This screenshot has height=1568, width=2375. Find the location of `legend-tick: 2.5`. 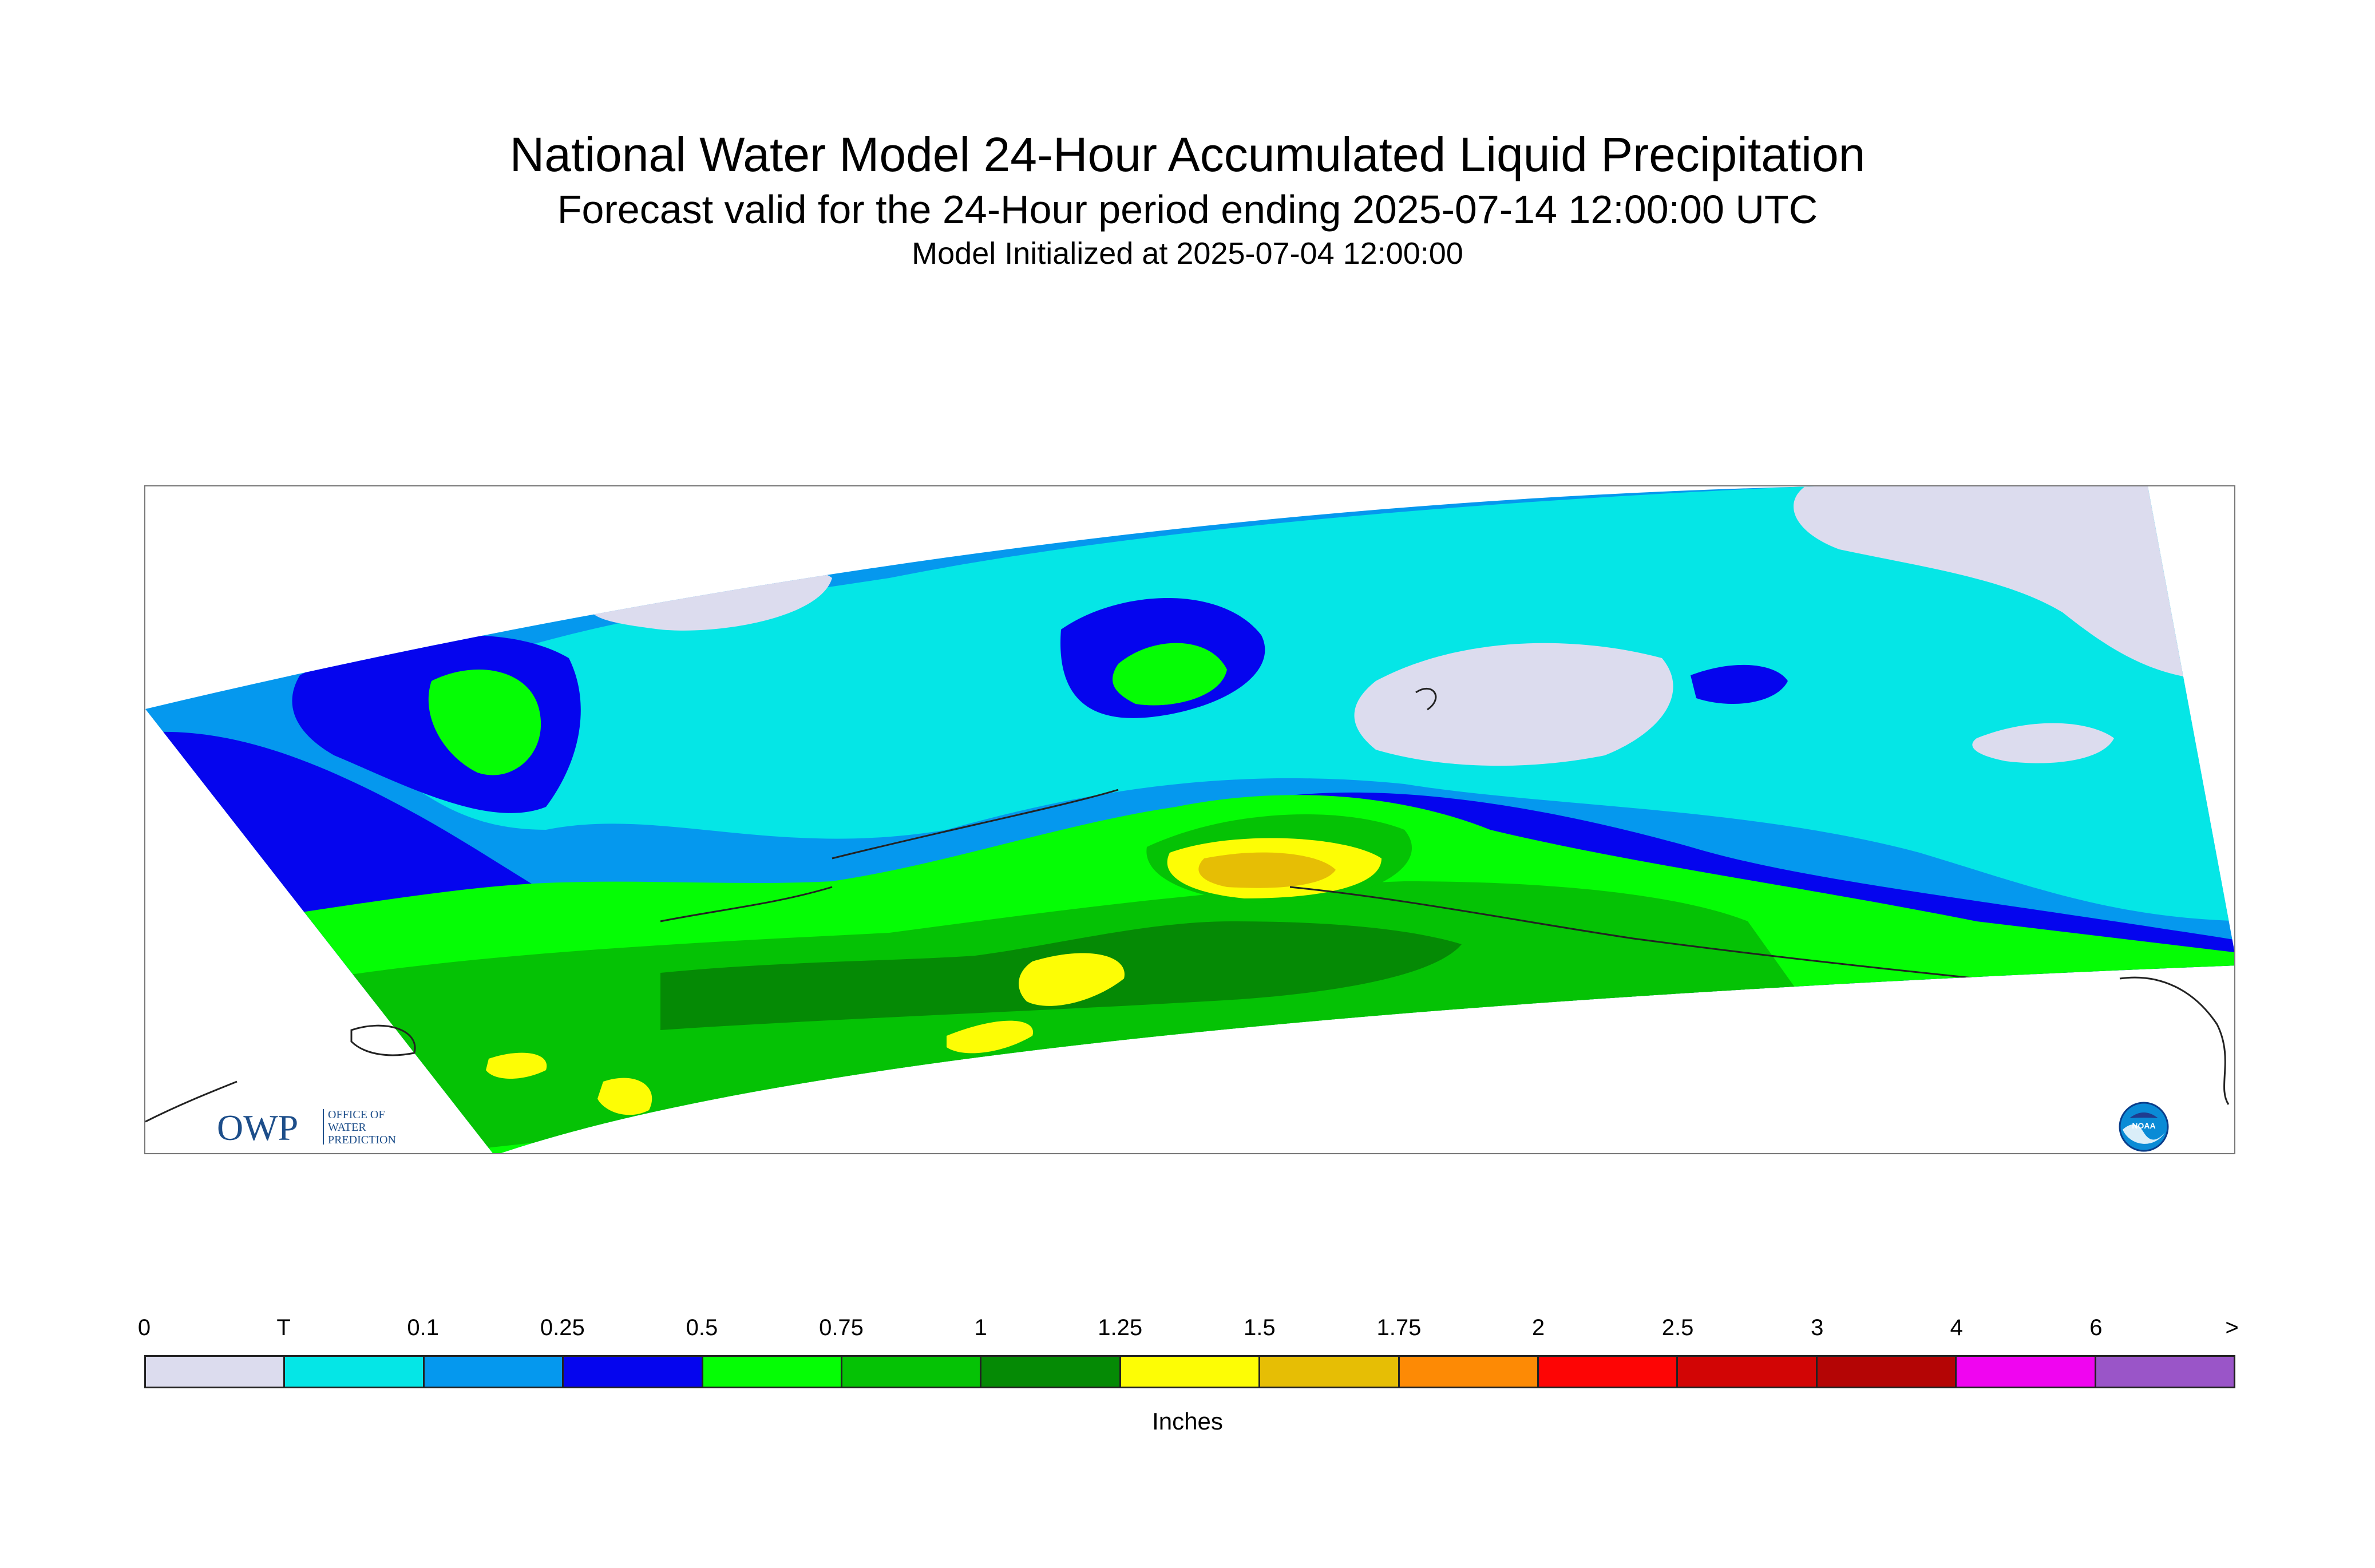

legend-tick: 2.5 is located at coordinates (1677, 1327).